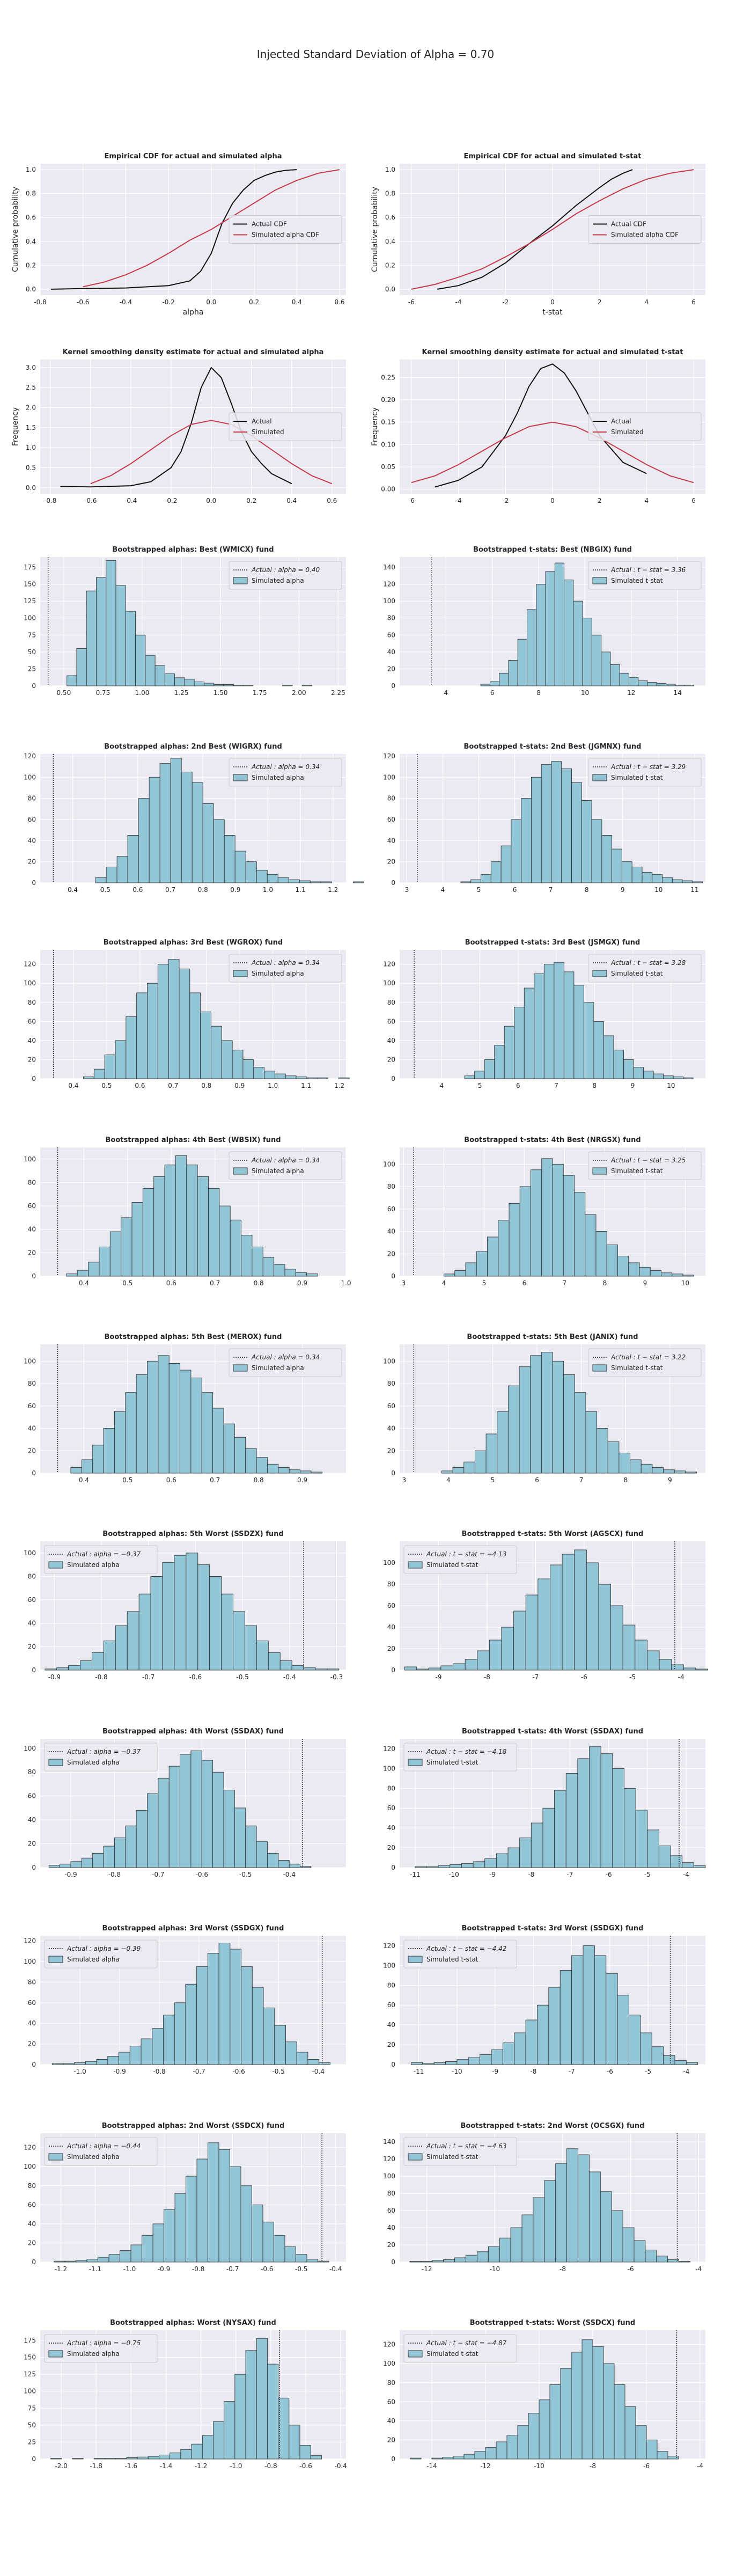 The width and height of the screenshot is (751, 2576). I want to click on x-tick-label: 1.25, so click(181, 693).